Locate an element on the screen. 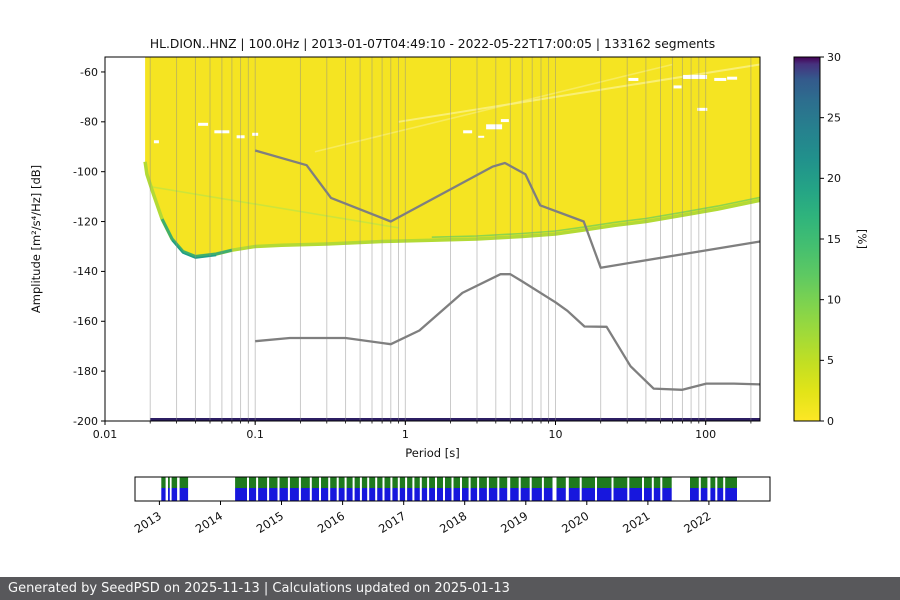 The width and height of the screenshot is (900, 600). x-axis: 0.01 0.1 1 10 100 is located at coordinates (422, 431).